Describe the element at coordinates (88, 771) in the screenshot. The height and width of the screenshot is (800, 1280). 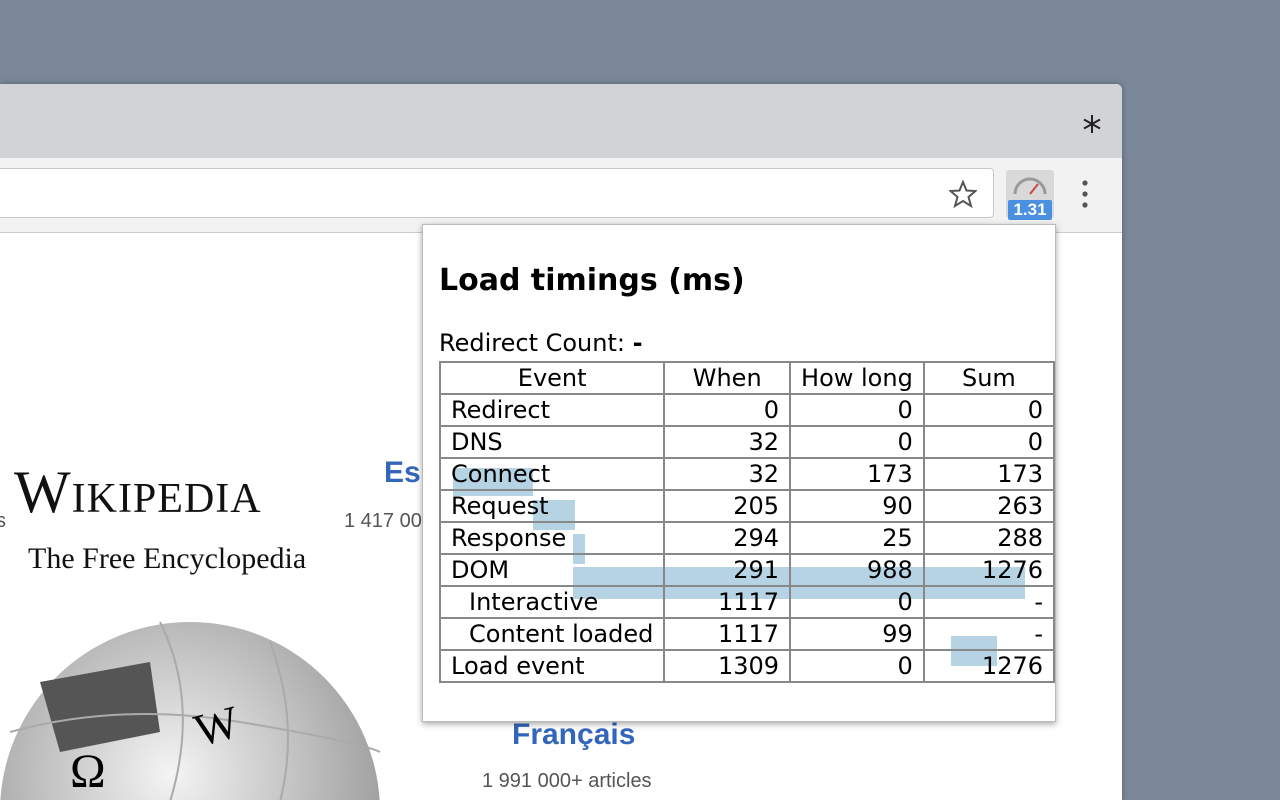
I see `globe-glyph: Ω` at that location.